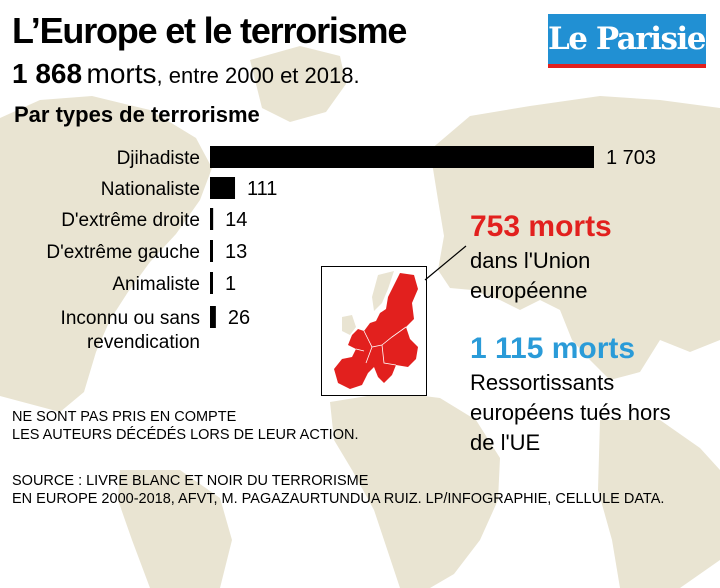  I want to click on uk-shape, so click(349, 325).